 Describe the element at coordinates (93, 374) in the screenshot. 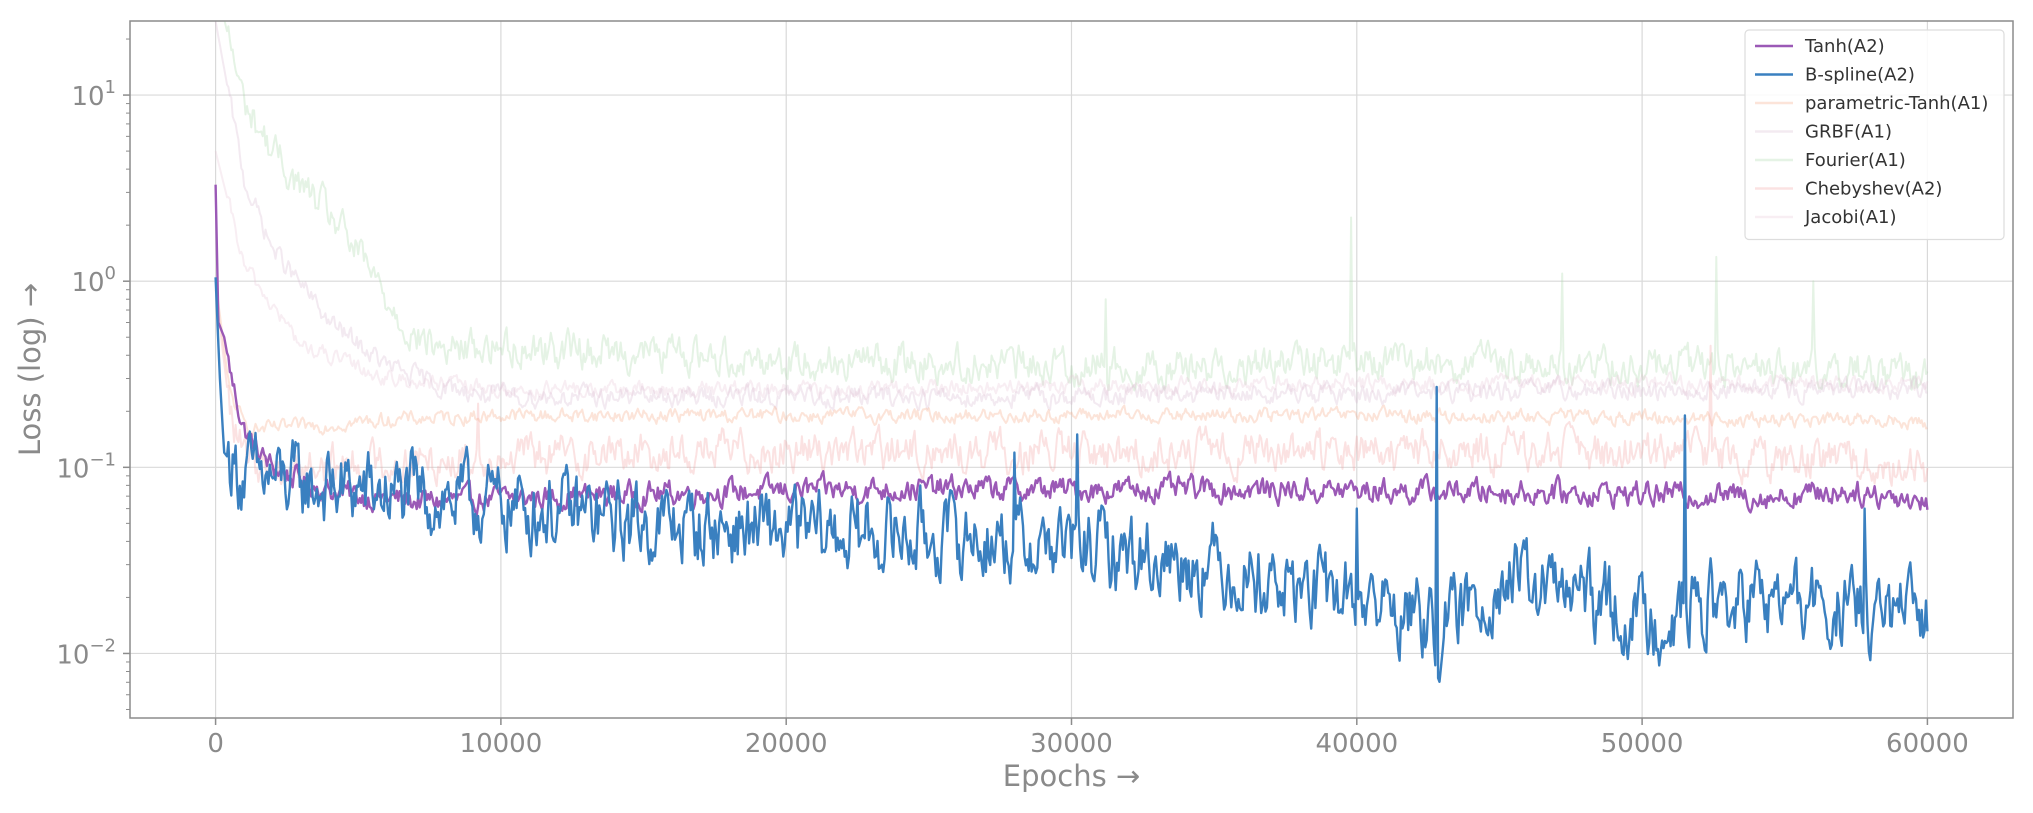

I see `y-axis-ticks: 10⁻² 10⁻¹ 10⁰ 10¹` at that location.